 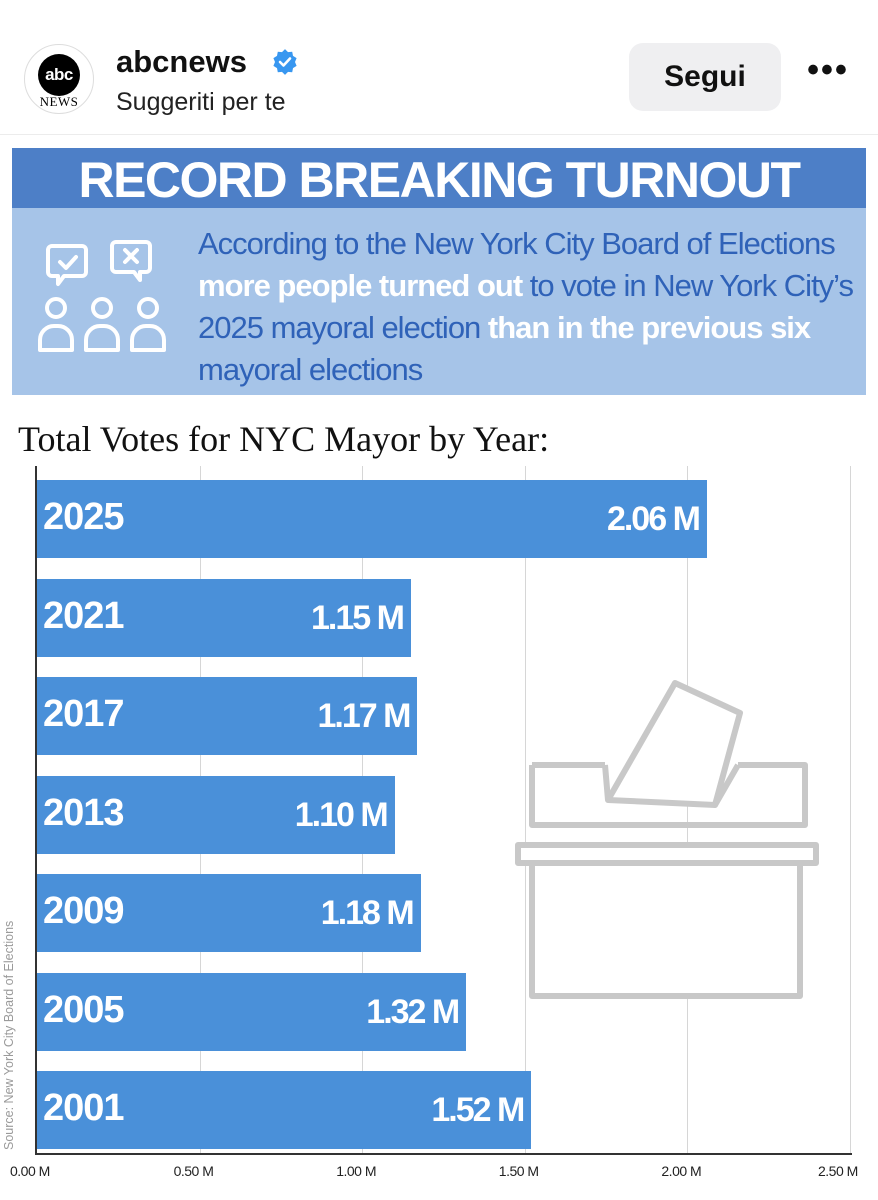 What do you see at coordinates (705, 77) in the screenshot?
I see `follow-button: Segui` at bounding box center [705, 77].